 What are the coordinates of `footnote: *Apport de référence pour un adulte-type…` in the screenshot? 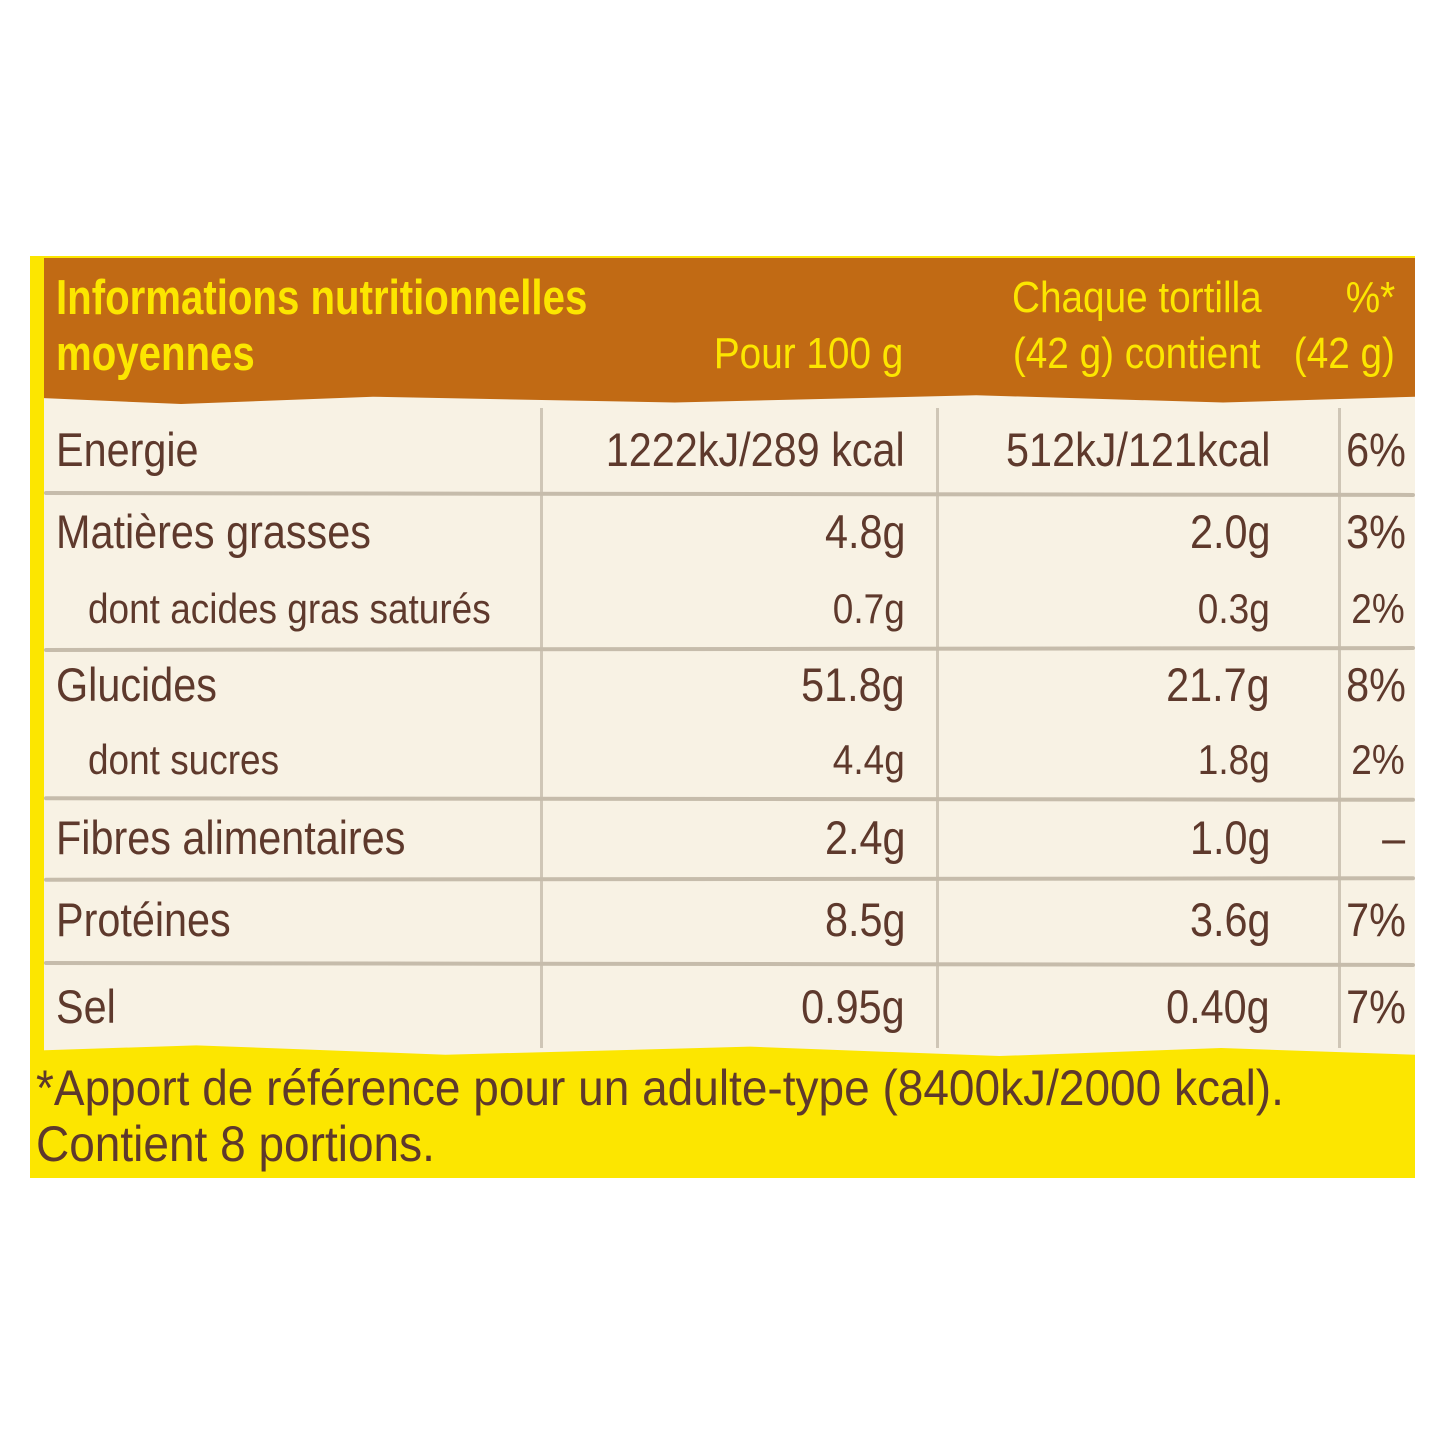 It's located at (722, 1111).